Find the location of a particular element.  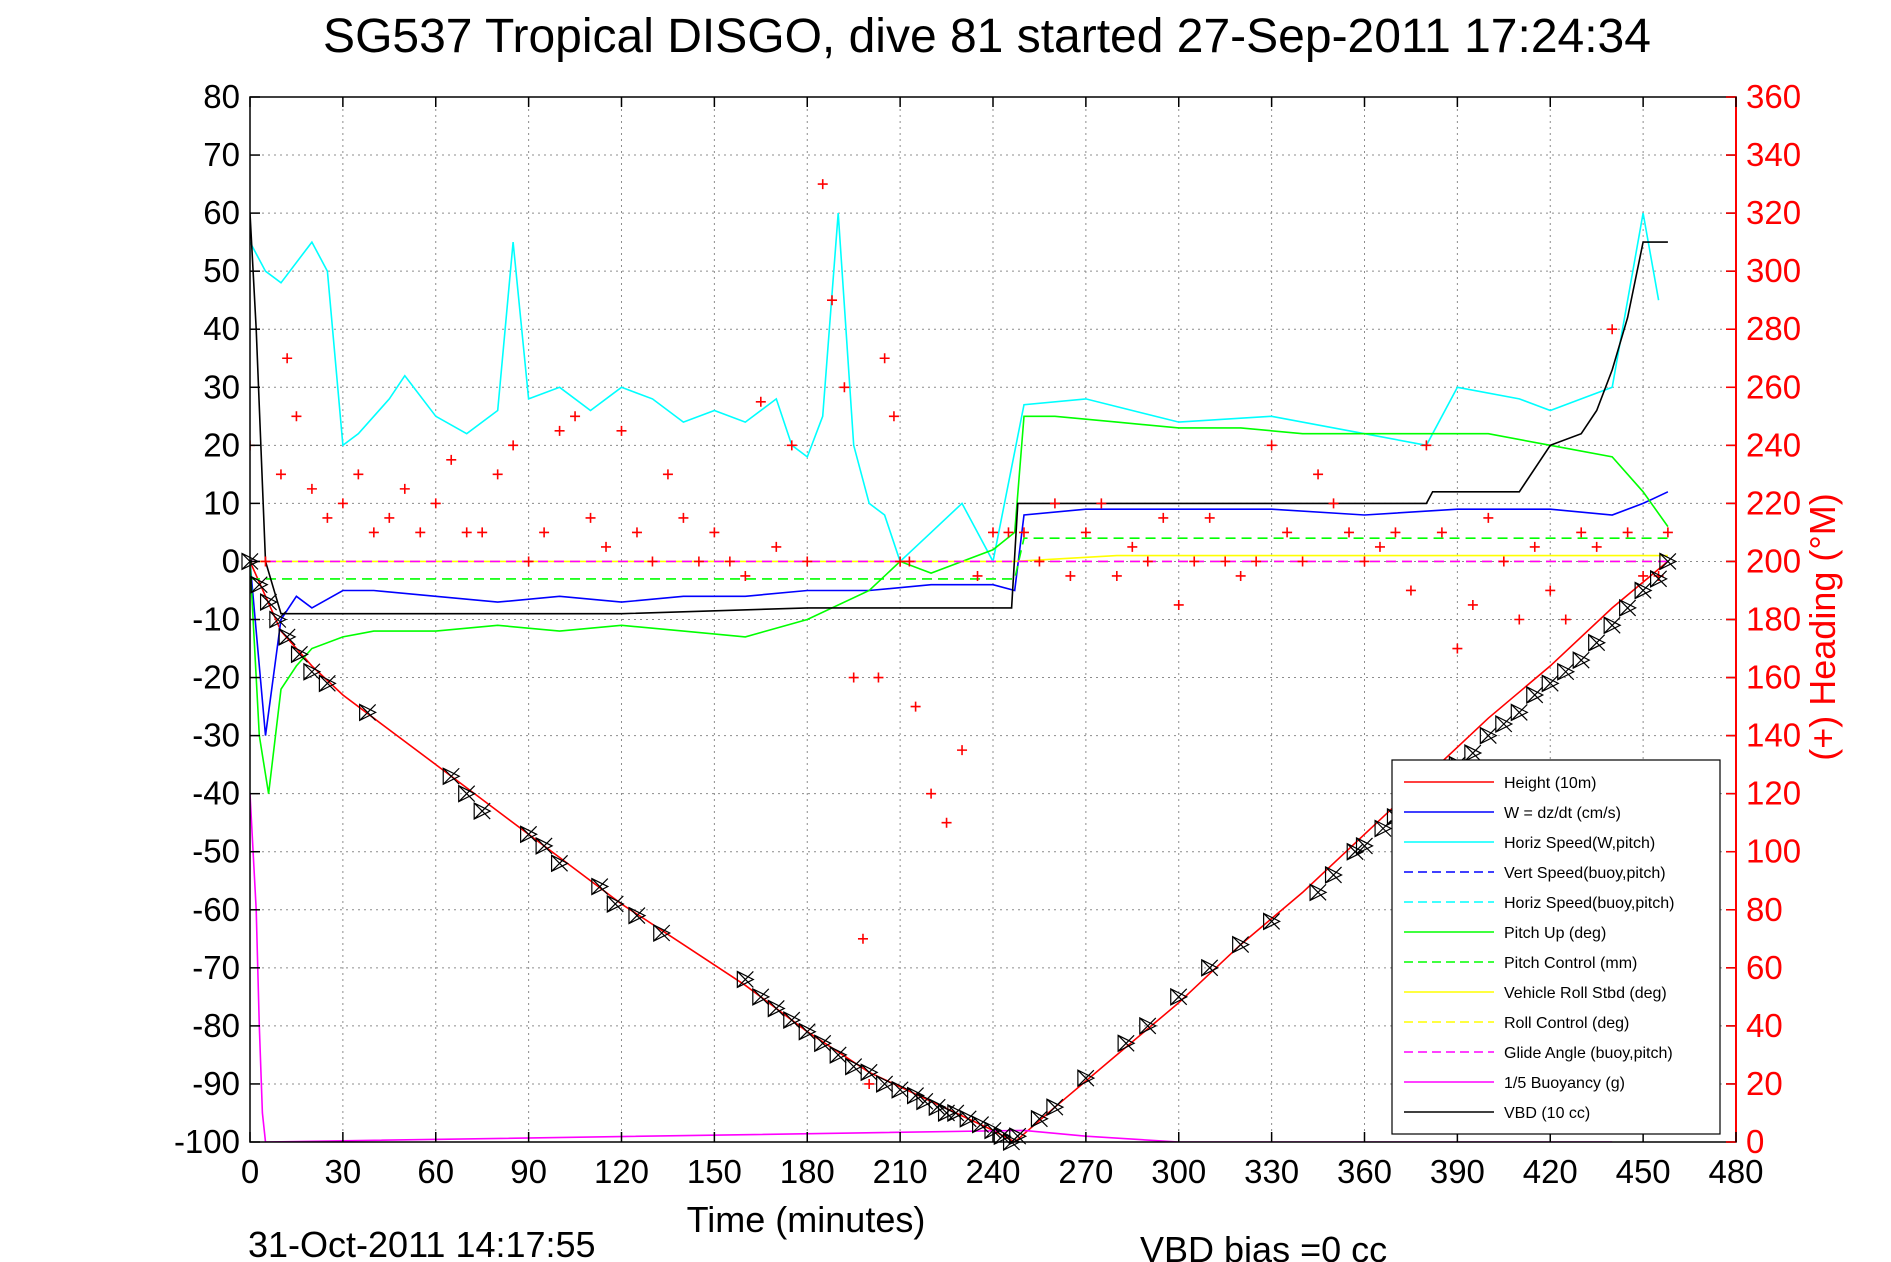

x-tick-label: 330 is located at coordinates (1271, 1171).